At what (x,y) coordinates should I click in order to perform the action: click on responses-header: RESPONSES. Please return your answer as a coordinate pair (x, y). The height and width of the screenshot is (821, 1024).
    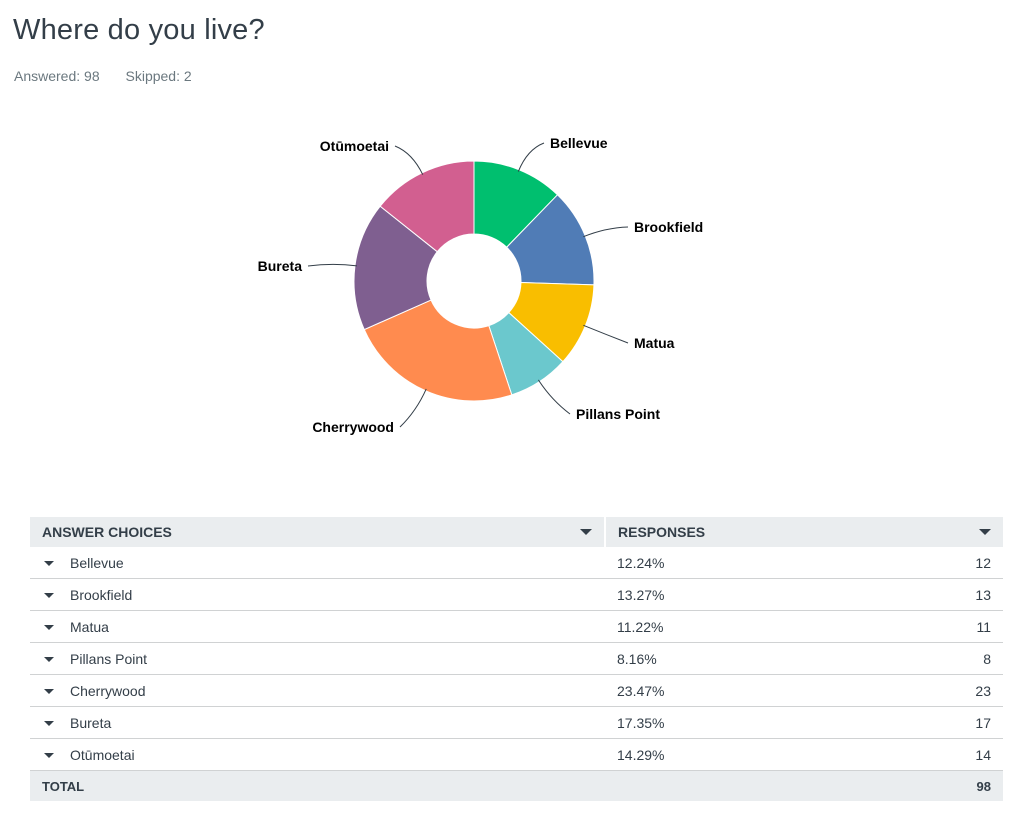
    Looking at the image, I should click on (804, 532).